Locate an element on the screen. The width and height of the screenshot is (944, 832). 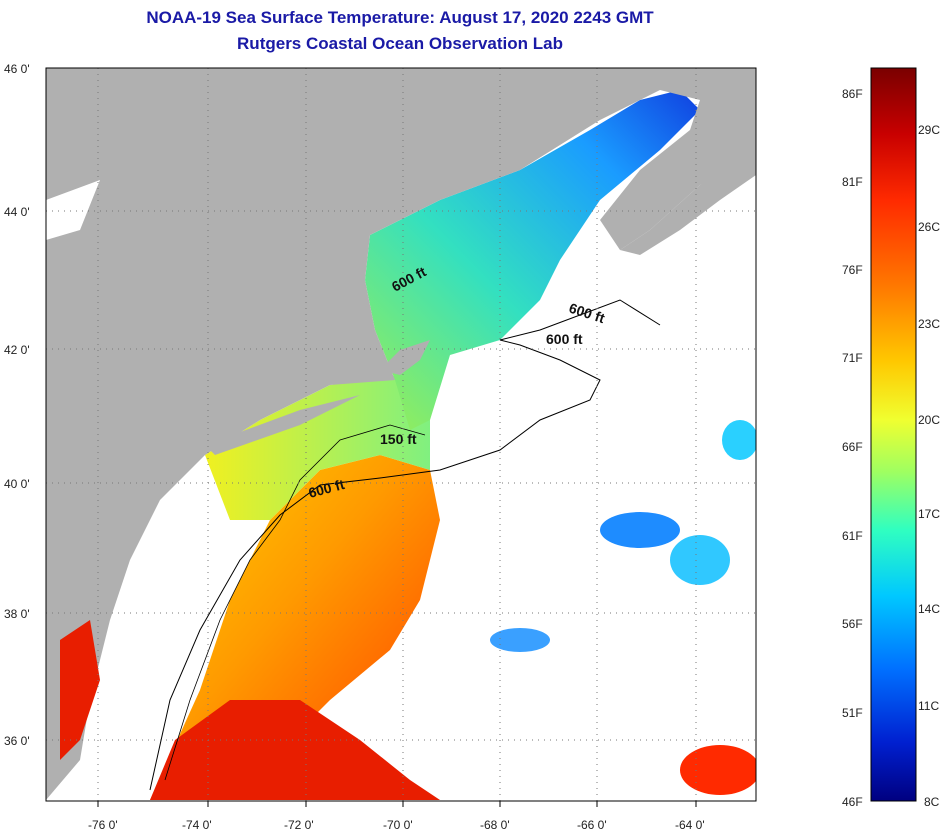
nova-scotia-land is located at coordinates (688, 202).